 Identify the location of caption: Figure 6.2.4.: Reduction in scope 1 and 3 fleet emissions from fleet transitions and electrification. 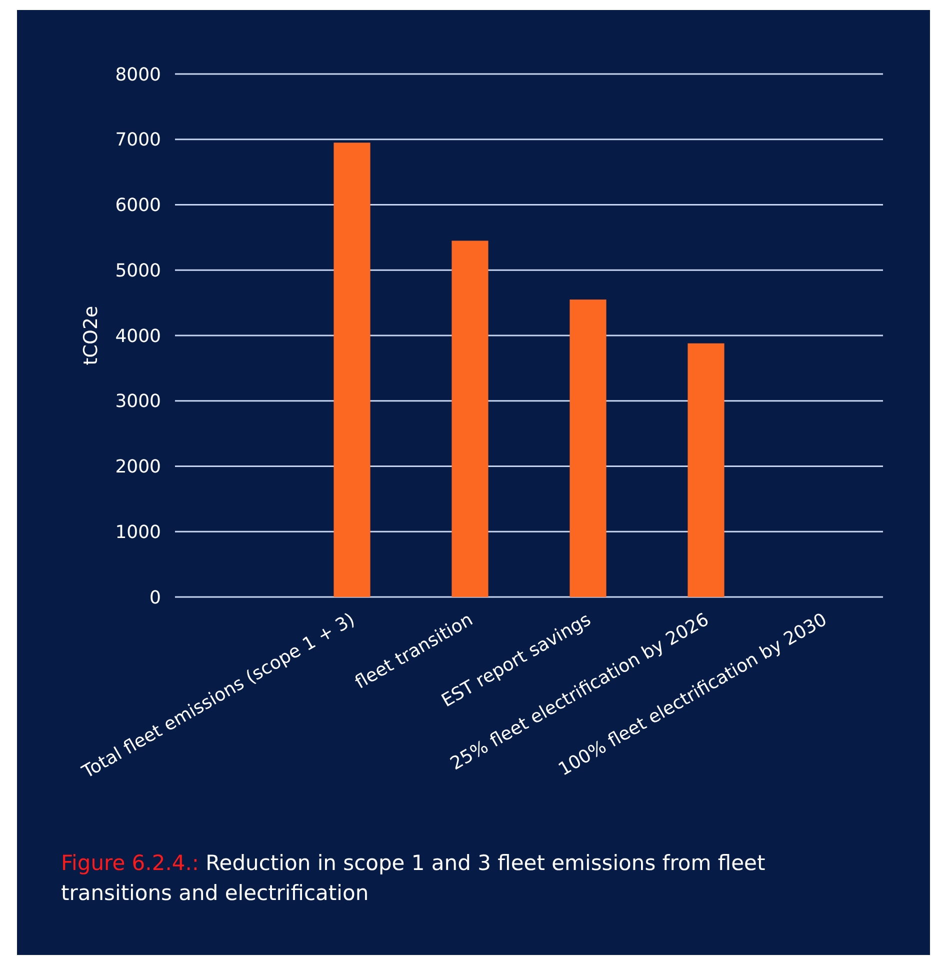
(413, 878).